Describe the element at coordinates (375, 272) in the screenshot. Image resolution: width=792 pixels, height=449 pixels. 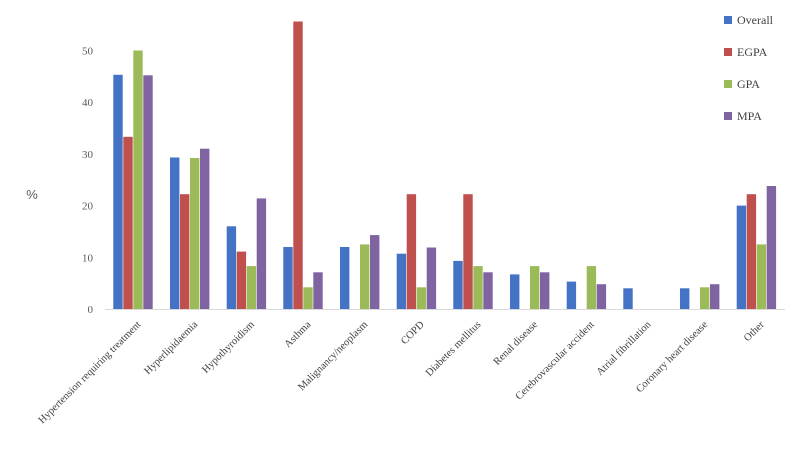
I see `bar-mpa-malignancy-neoplasm` at that location.